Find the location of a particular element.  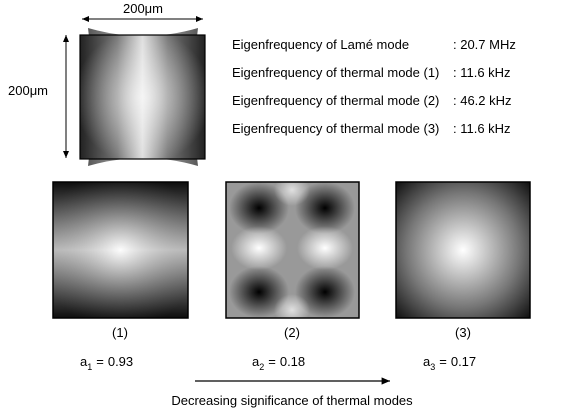

lame-mode is located at coordinates (142, 97).